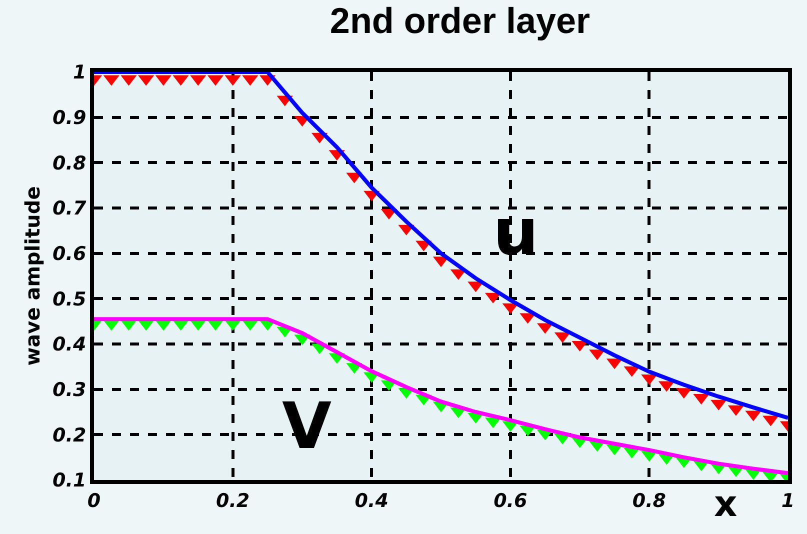  Describe the element at coordinates (79, 73) in the screenshot. I see `y-tick-label: 1` at that location.